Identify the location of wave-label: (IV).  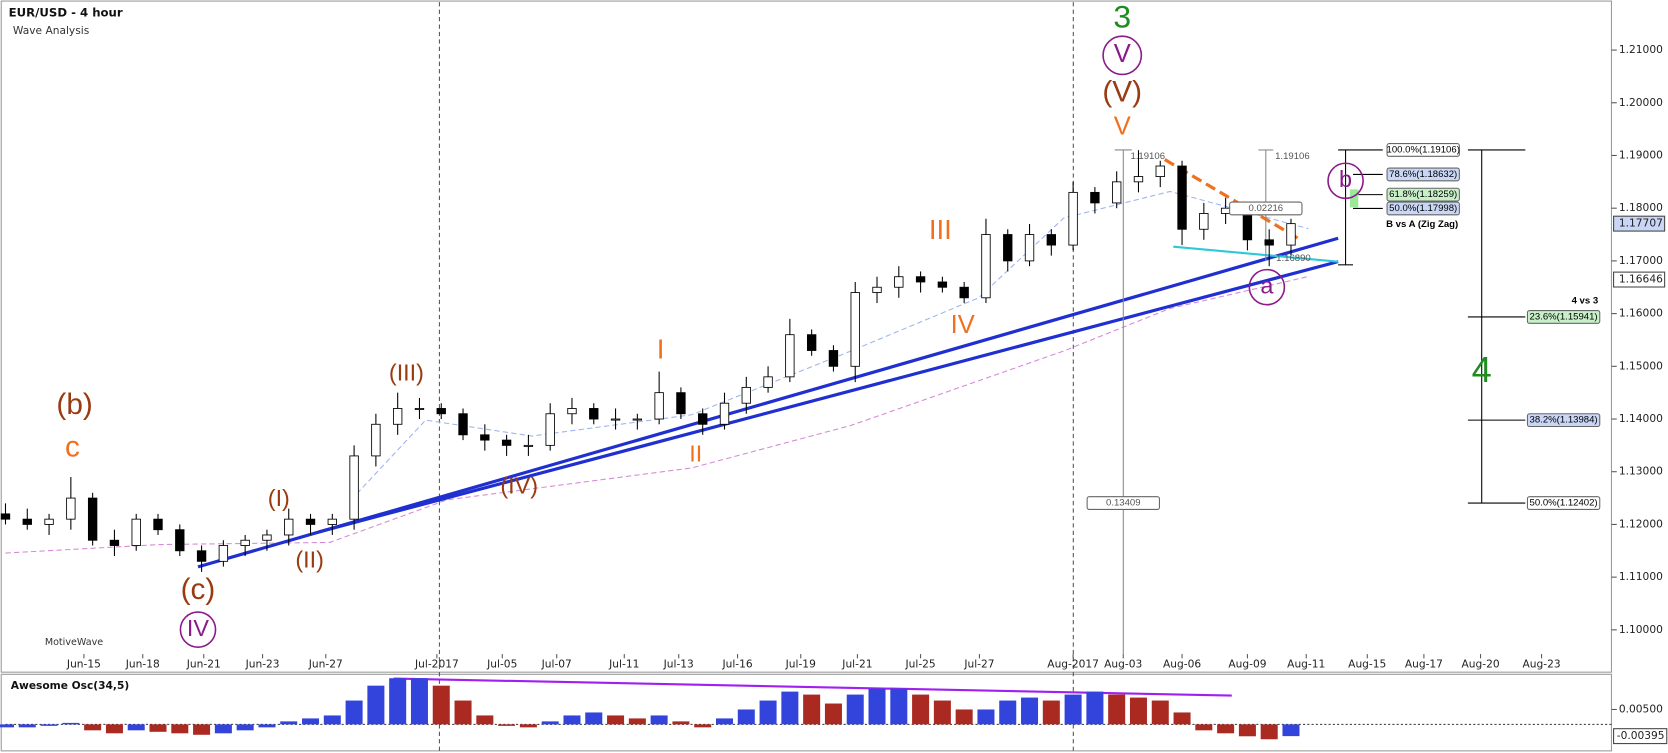
(519, 485).